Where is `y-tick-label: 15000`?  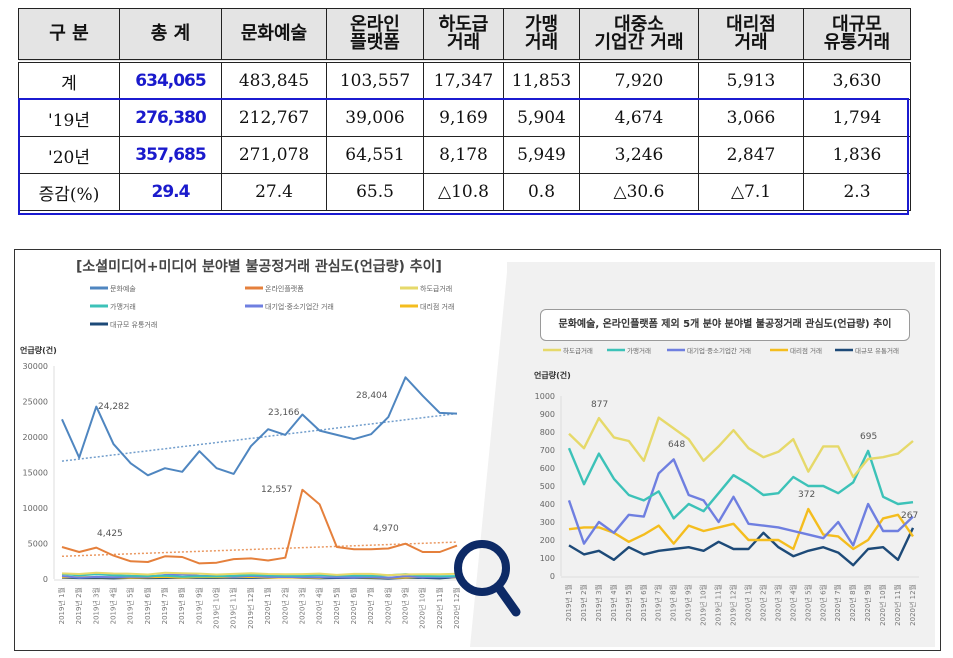
y-tick-label: 15000 is located at coordinates (35, 473).